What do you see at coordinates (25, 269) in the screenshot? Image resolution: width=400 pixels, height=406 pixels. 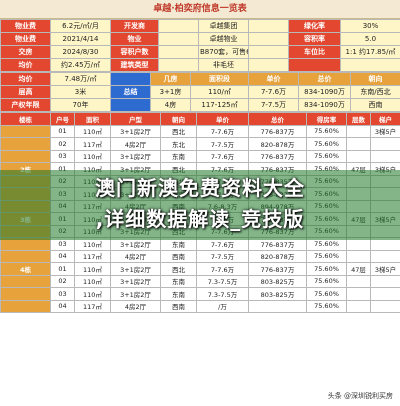 I see `unit-cell: 4栋` at bounding box center [25, 269].